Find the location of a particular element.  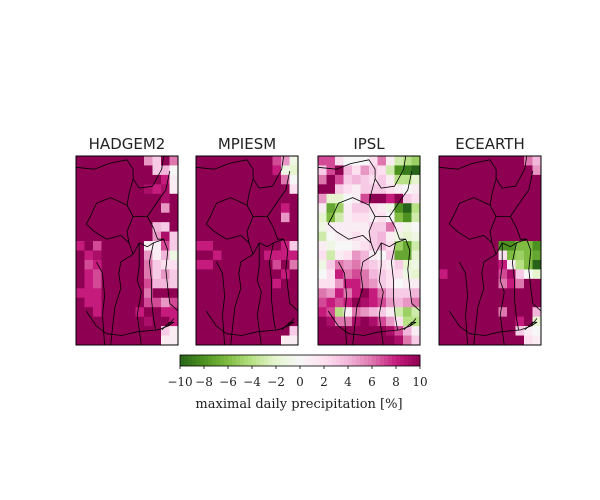

map-panel-ipsl: IPSL is located at coordinates (369, 240).